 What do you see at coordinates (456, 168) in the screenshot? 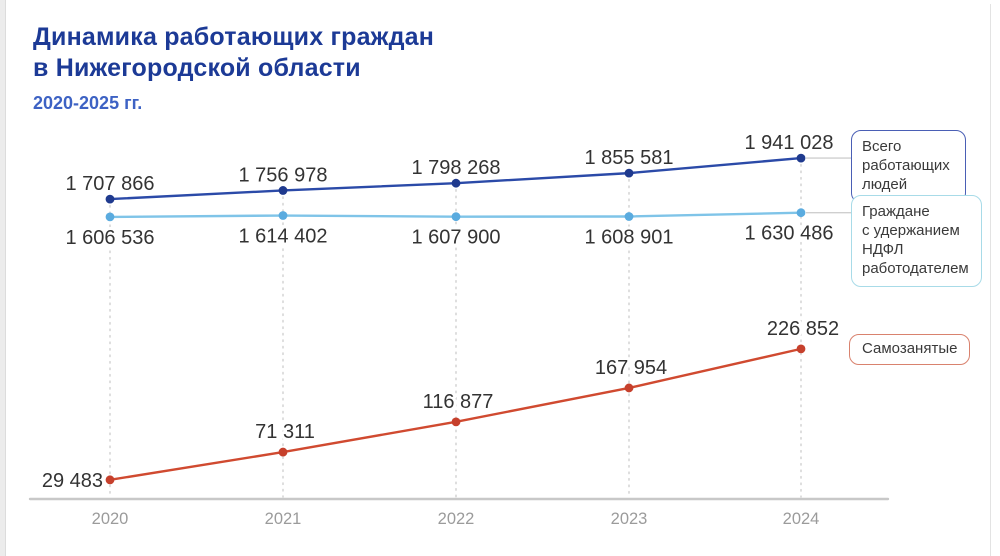
I see `data-label: 1 798 268` at bounding box center [456, 168].